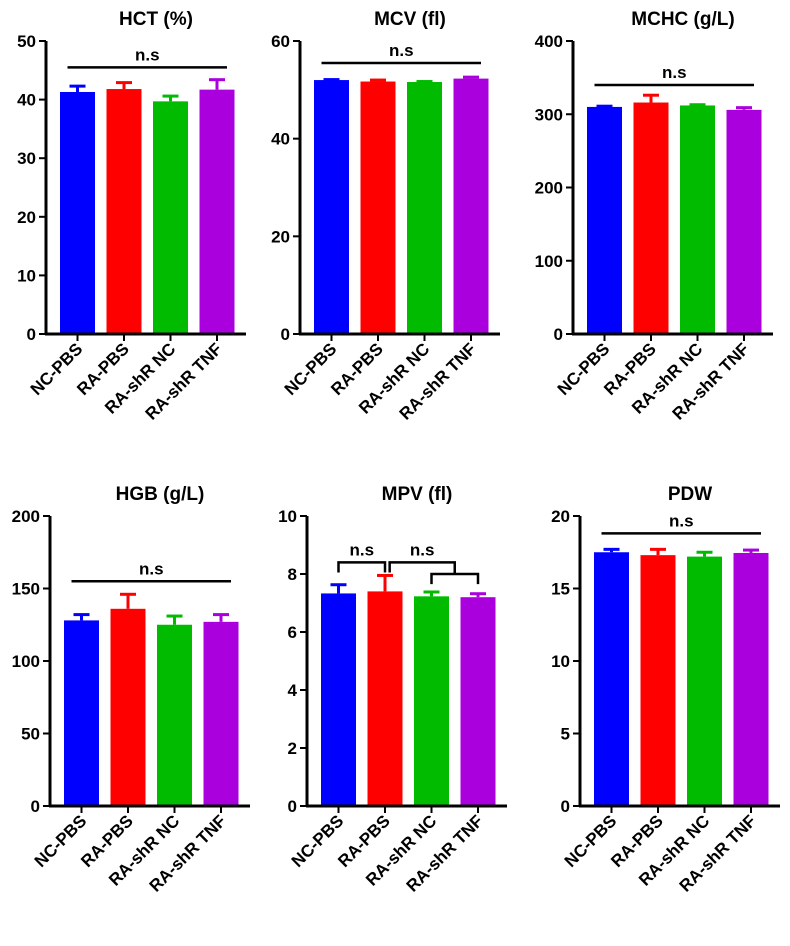  What do you see at coordinates (280, 41) in the screenshot?
I see `y-tick-label: 60` at bounding box center [280, 41].